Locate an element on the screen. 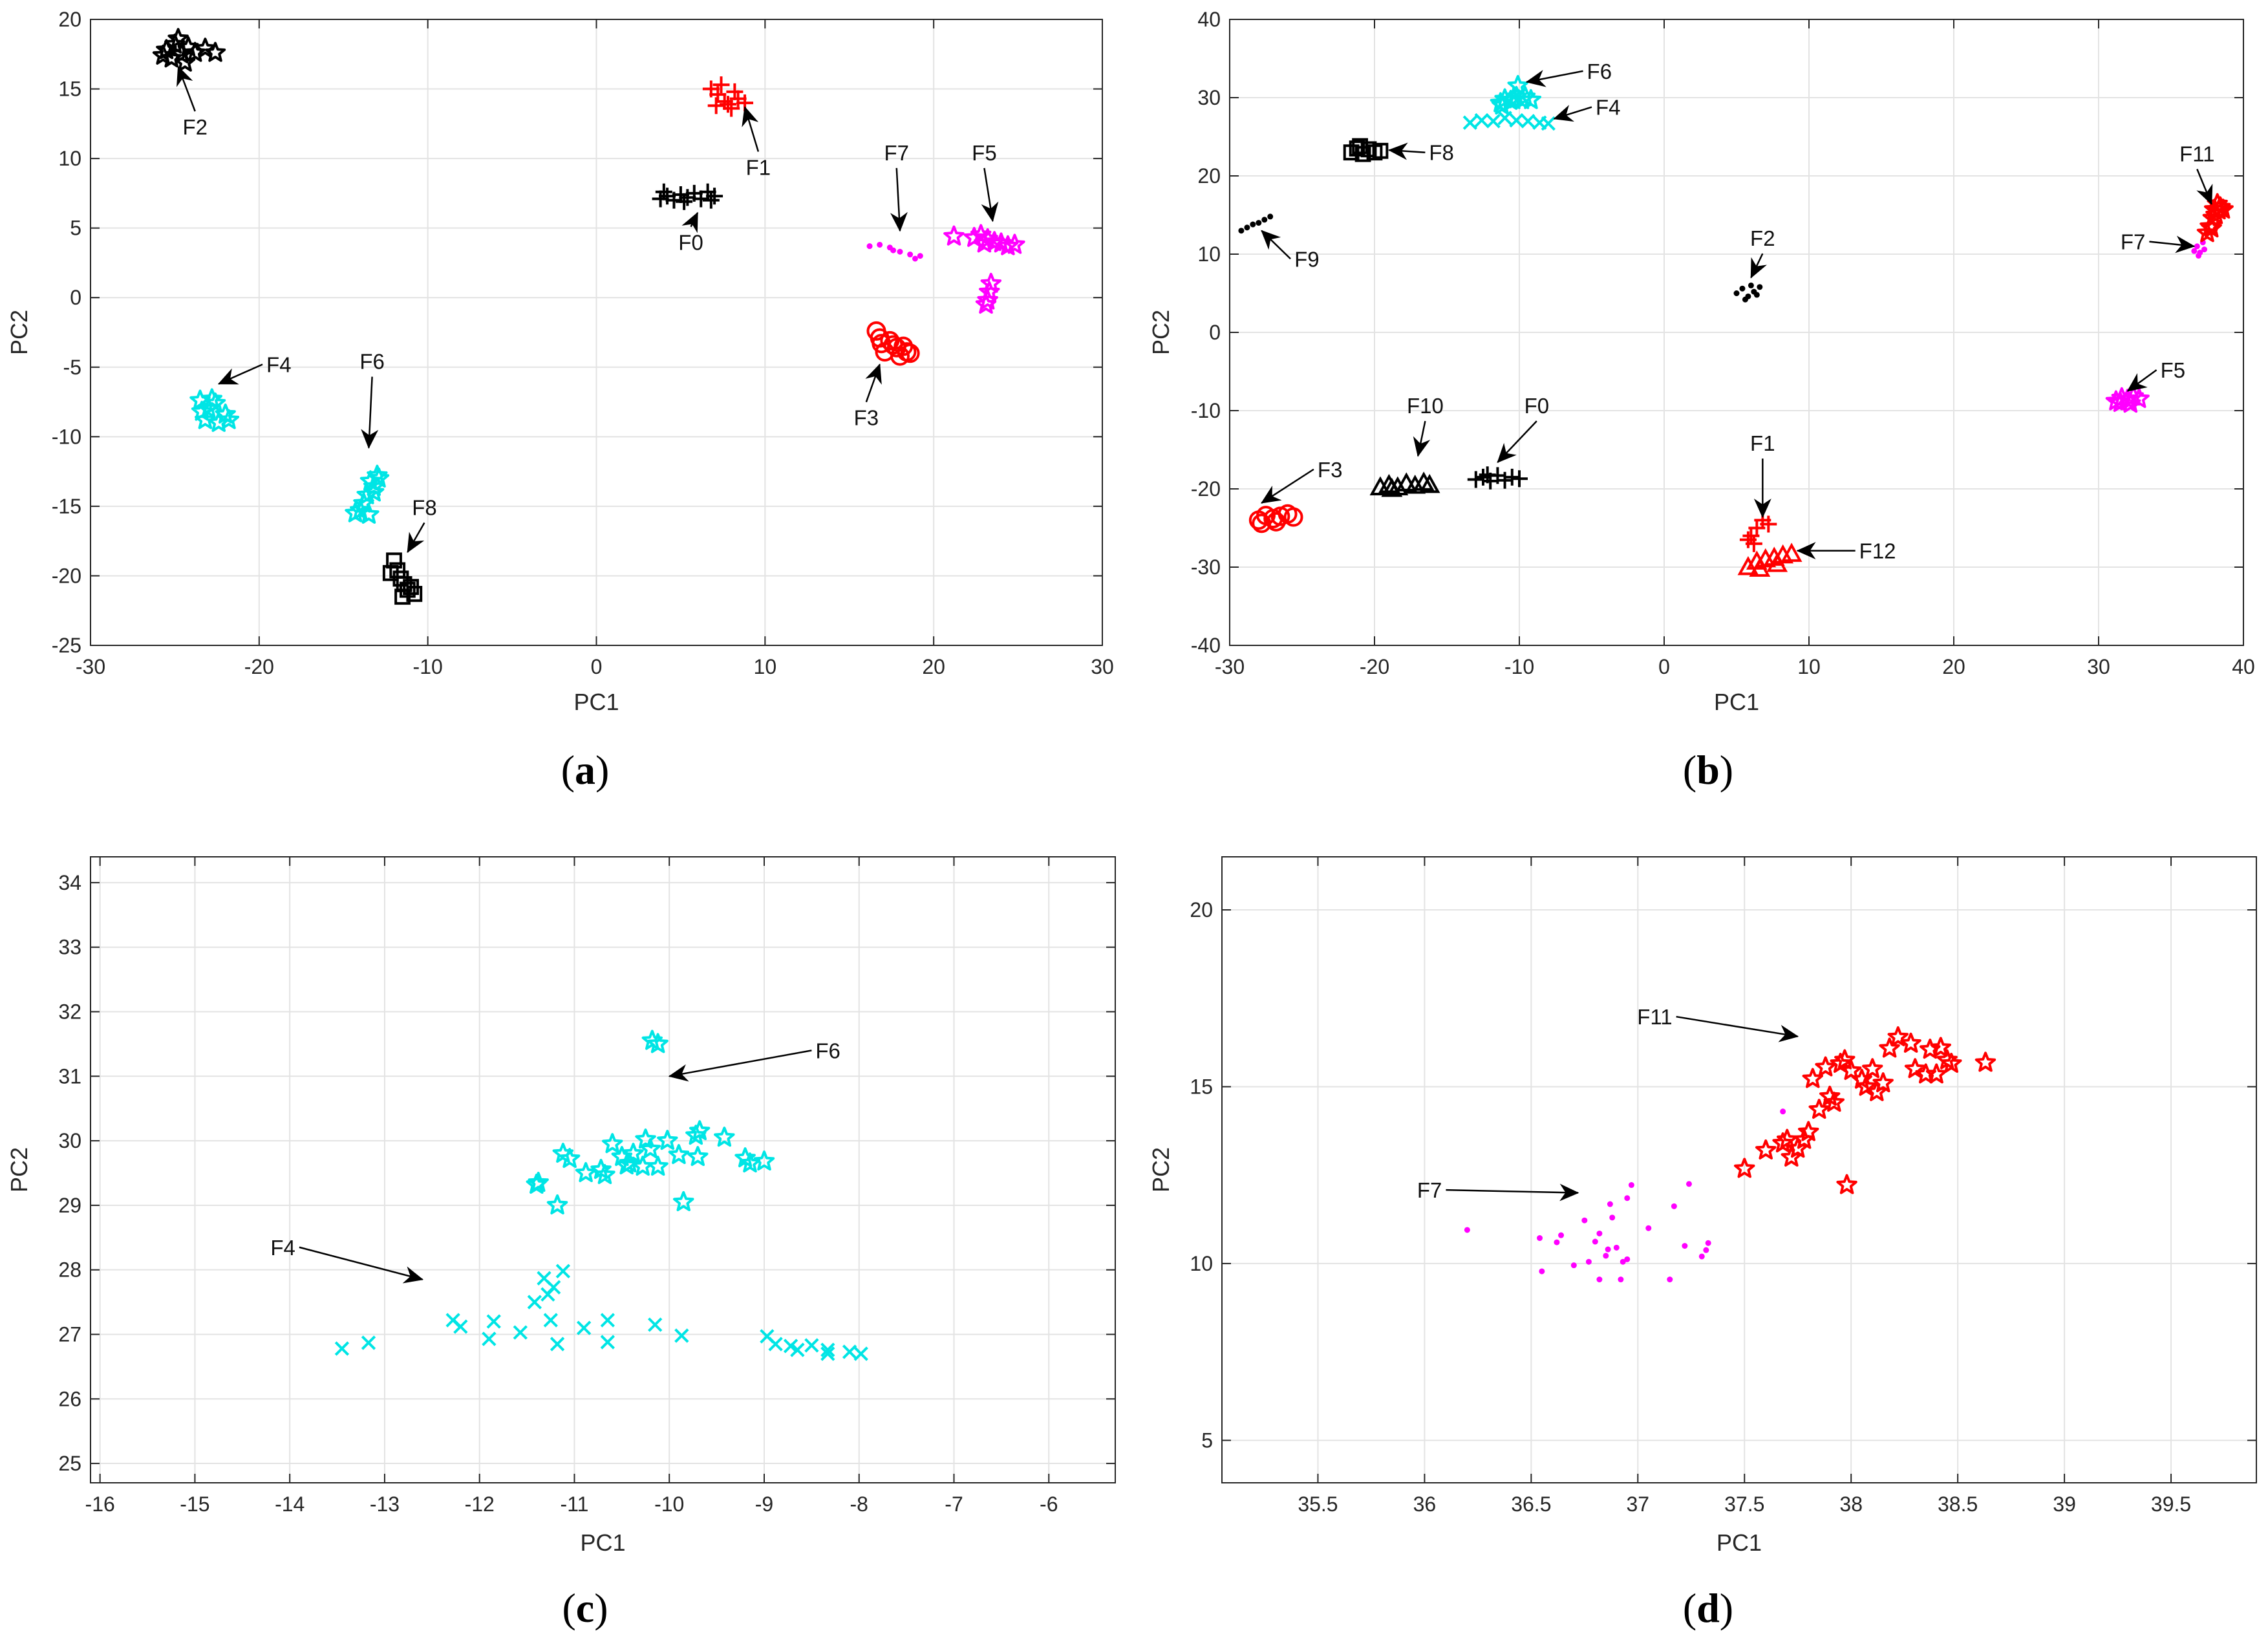  x-tick-label: -10 is located at coordinates (669, 1504).